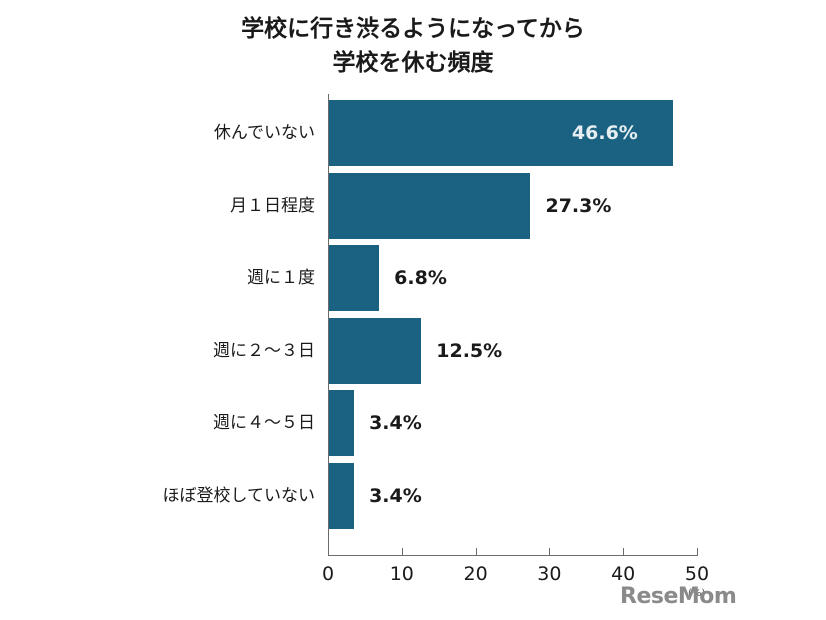 The width and height of the screenshot is (826, 620). What do you see at coordinates (264, 351) in the screenshot?
I see `category-label: 週に２～３日` at bounding box center [264, 351].